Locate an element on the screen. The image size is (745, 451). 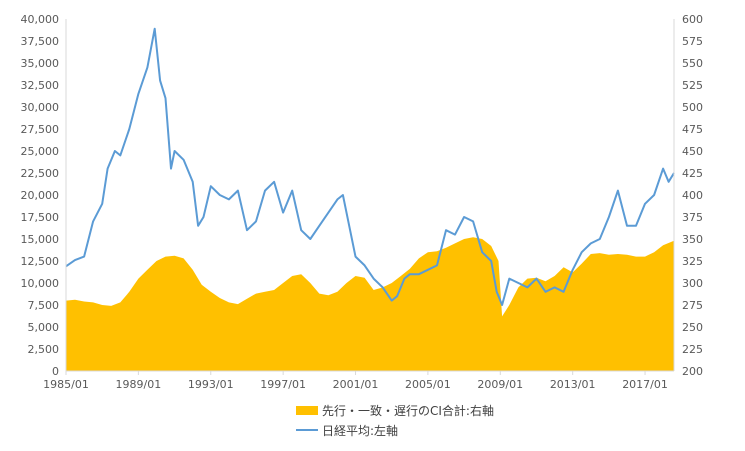
right-tick-label: 300 is located at coordinates (692, 283).